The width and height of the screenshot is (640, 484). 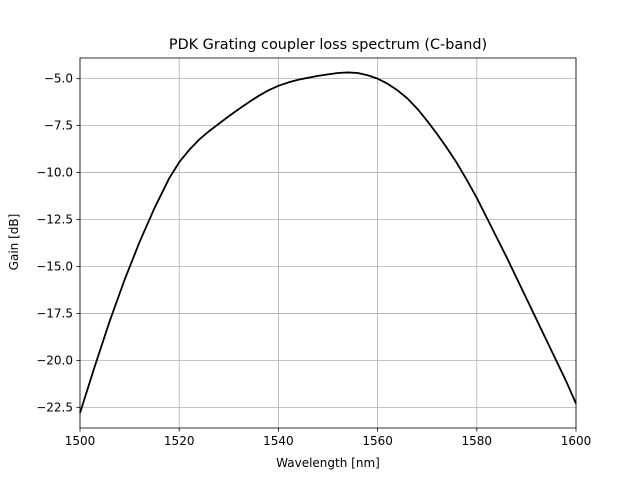 I want to click on y-tick-label: −20.0, so click(x=54, y=360).